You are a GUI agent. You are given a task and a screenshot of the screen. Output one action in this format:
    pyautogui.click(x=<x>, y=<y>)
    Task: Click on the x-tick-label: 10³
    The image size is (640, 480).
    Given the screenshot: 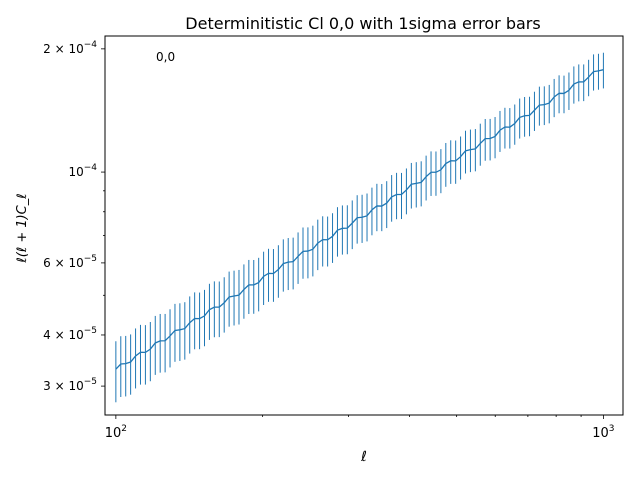 What is the action you would take?
    pyautogui.click(x=603, y=432)
    